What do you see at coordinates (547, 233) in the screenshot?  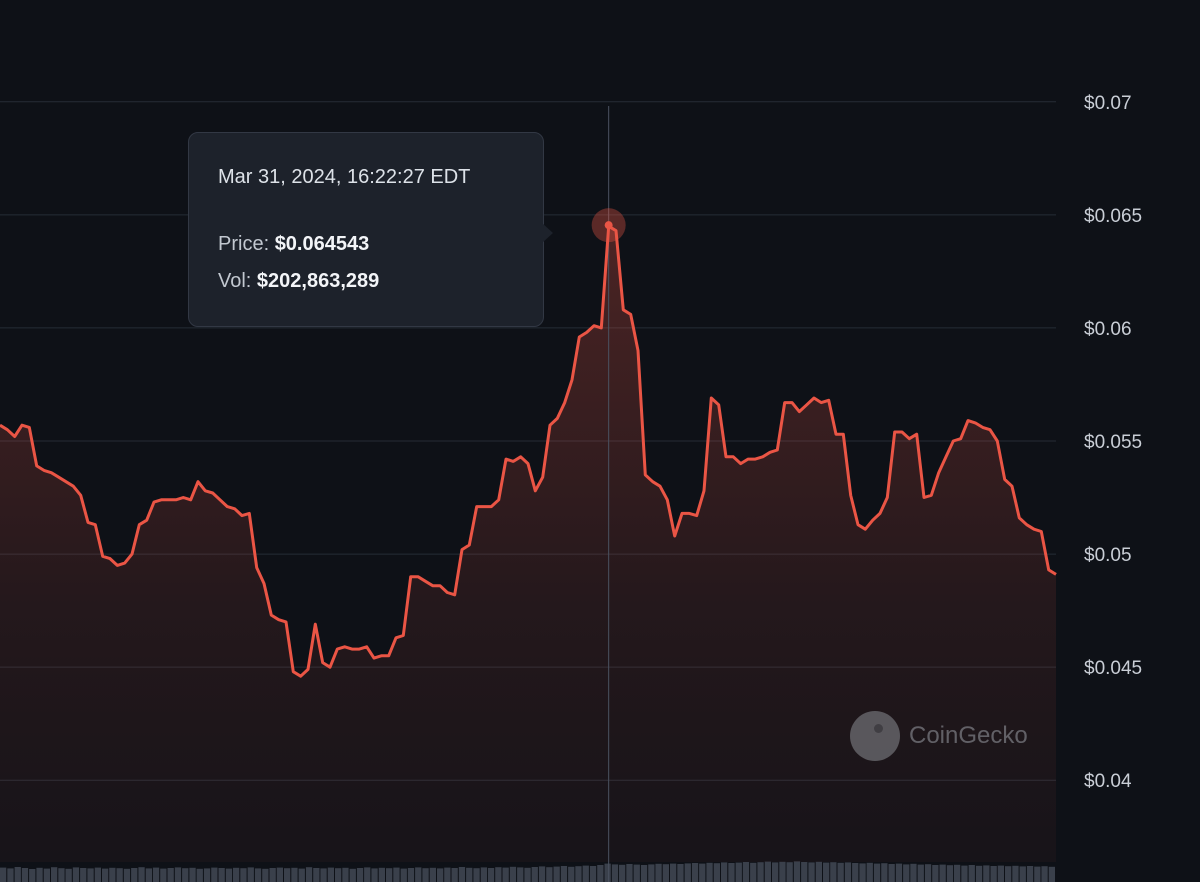 I see `tooltip-caret` at bounding box center [547, 233].